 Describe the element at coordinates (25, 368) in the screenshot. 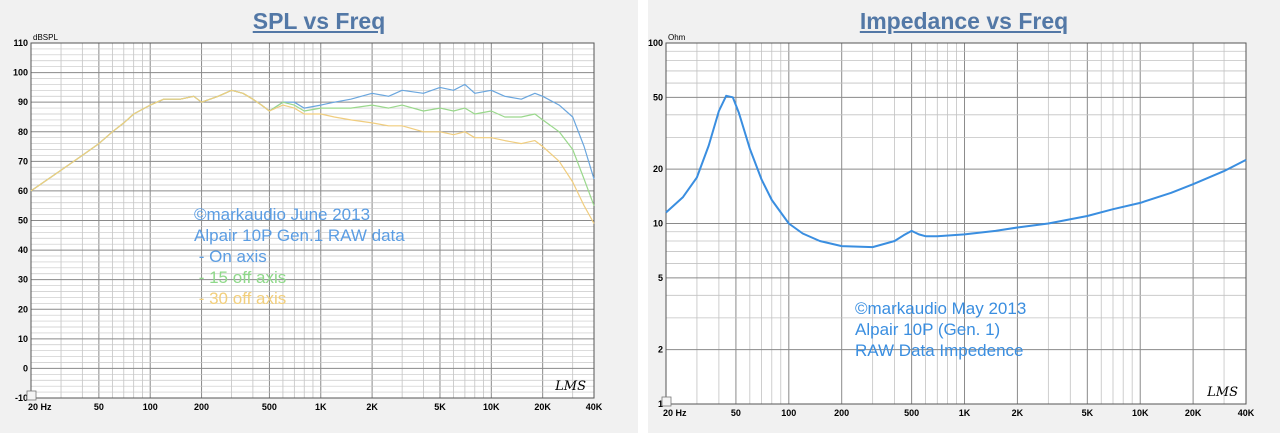

I see `y-tick-label: 0` at that location.